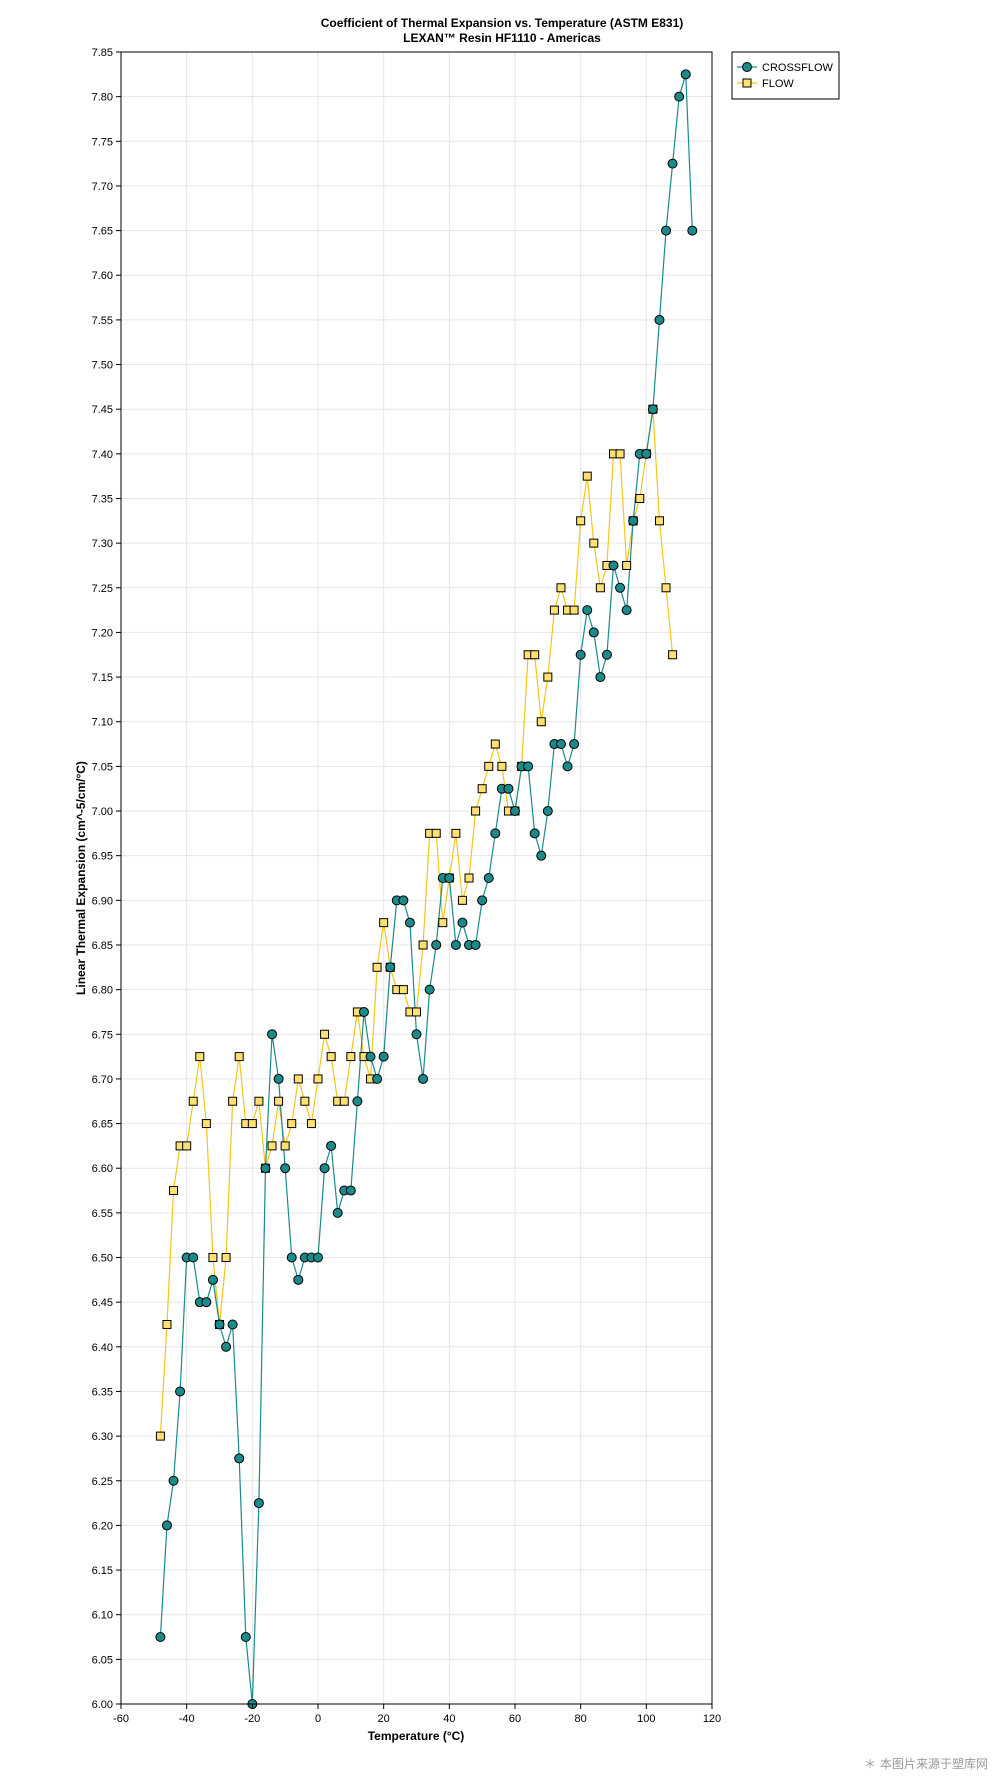  I want to click on y-tick-label: 7.30, so click(102, 544).